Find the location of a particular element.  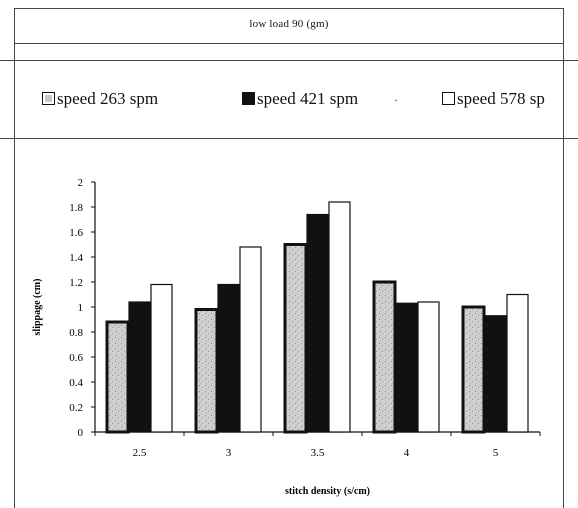

title-bottom-rule is located at coordinates (289, 43).